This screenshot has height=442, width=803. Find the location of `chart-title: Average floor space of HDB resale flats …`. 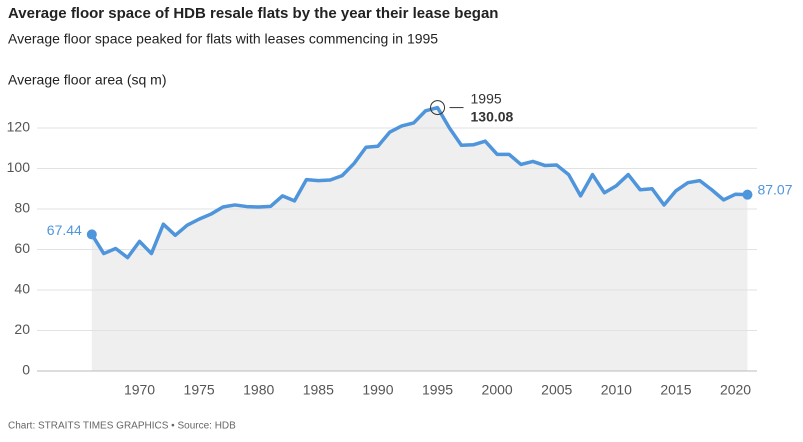

chart-title: Average floor space of HDB resale flats … is located at coordinates (253, 13).